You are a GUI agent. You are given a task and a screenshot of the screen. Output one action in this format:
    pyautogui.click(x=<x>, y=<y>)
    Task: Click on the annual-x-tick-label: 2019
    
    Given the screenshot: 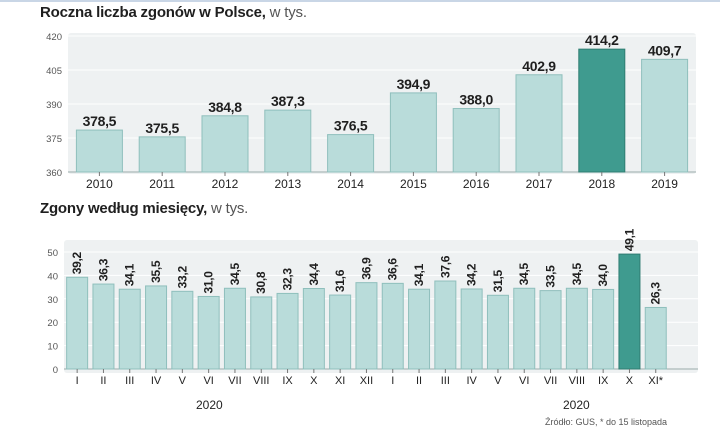 What is the action you would take?
    pyautogui.click(x=664, y=184)
    